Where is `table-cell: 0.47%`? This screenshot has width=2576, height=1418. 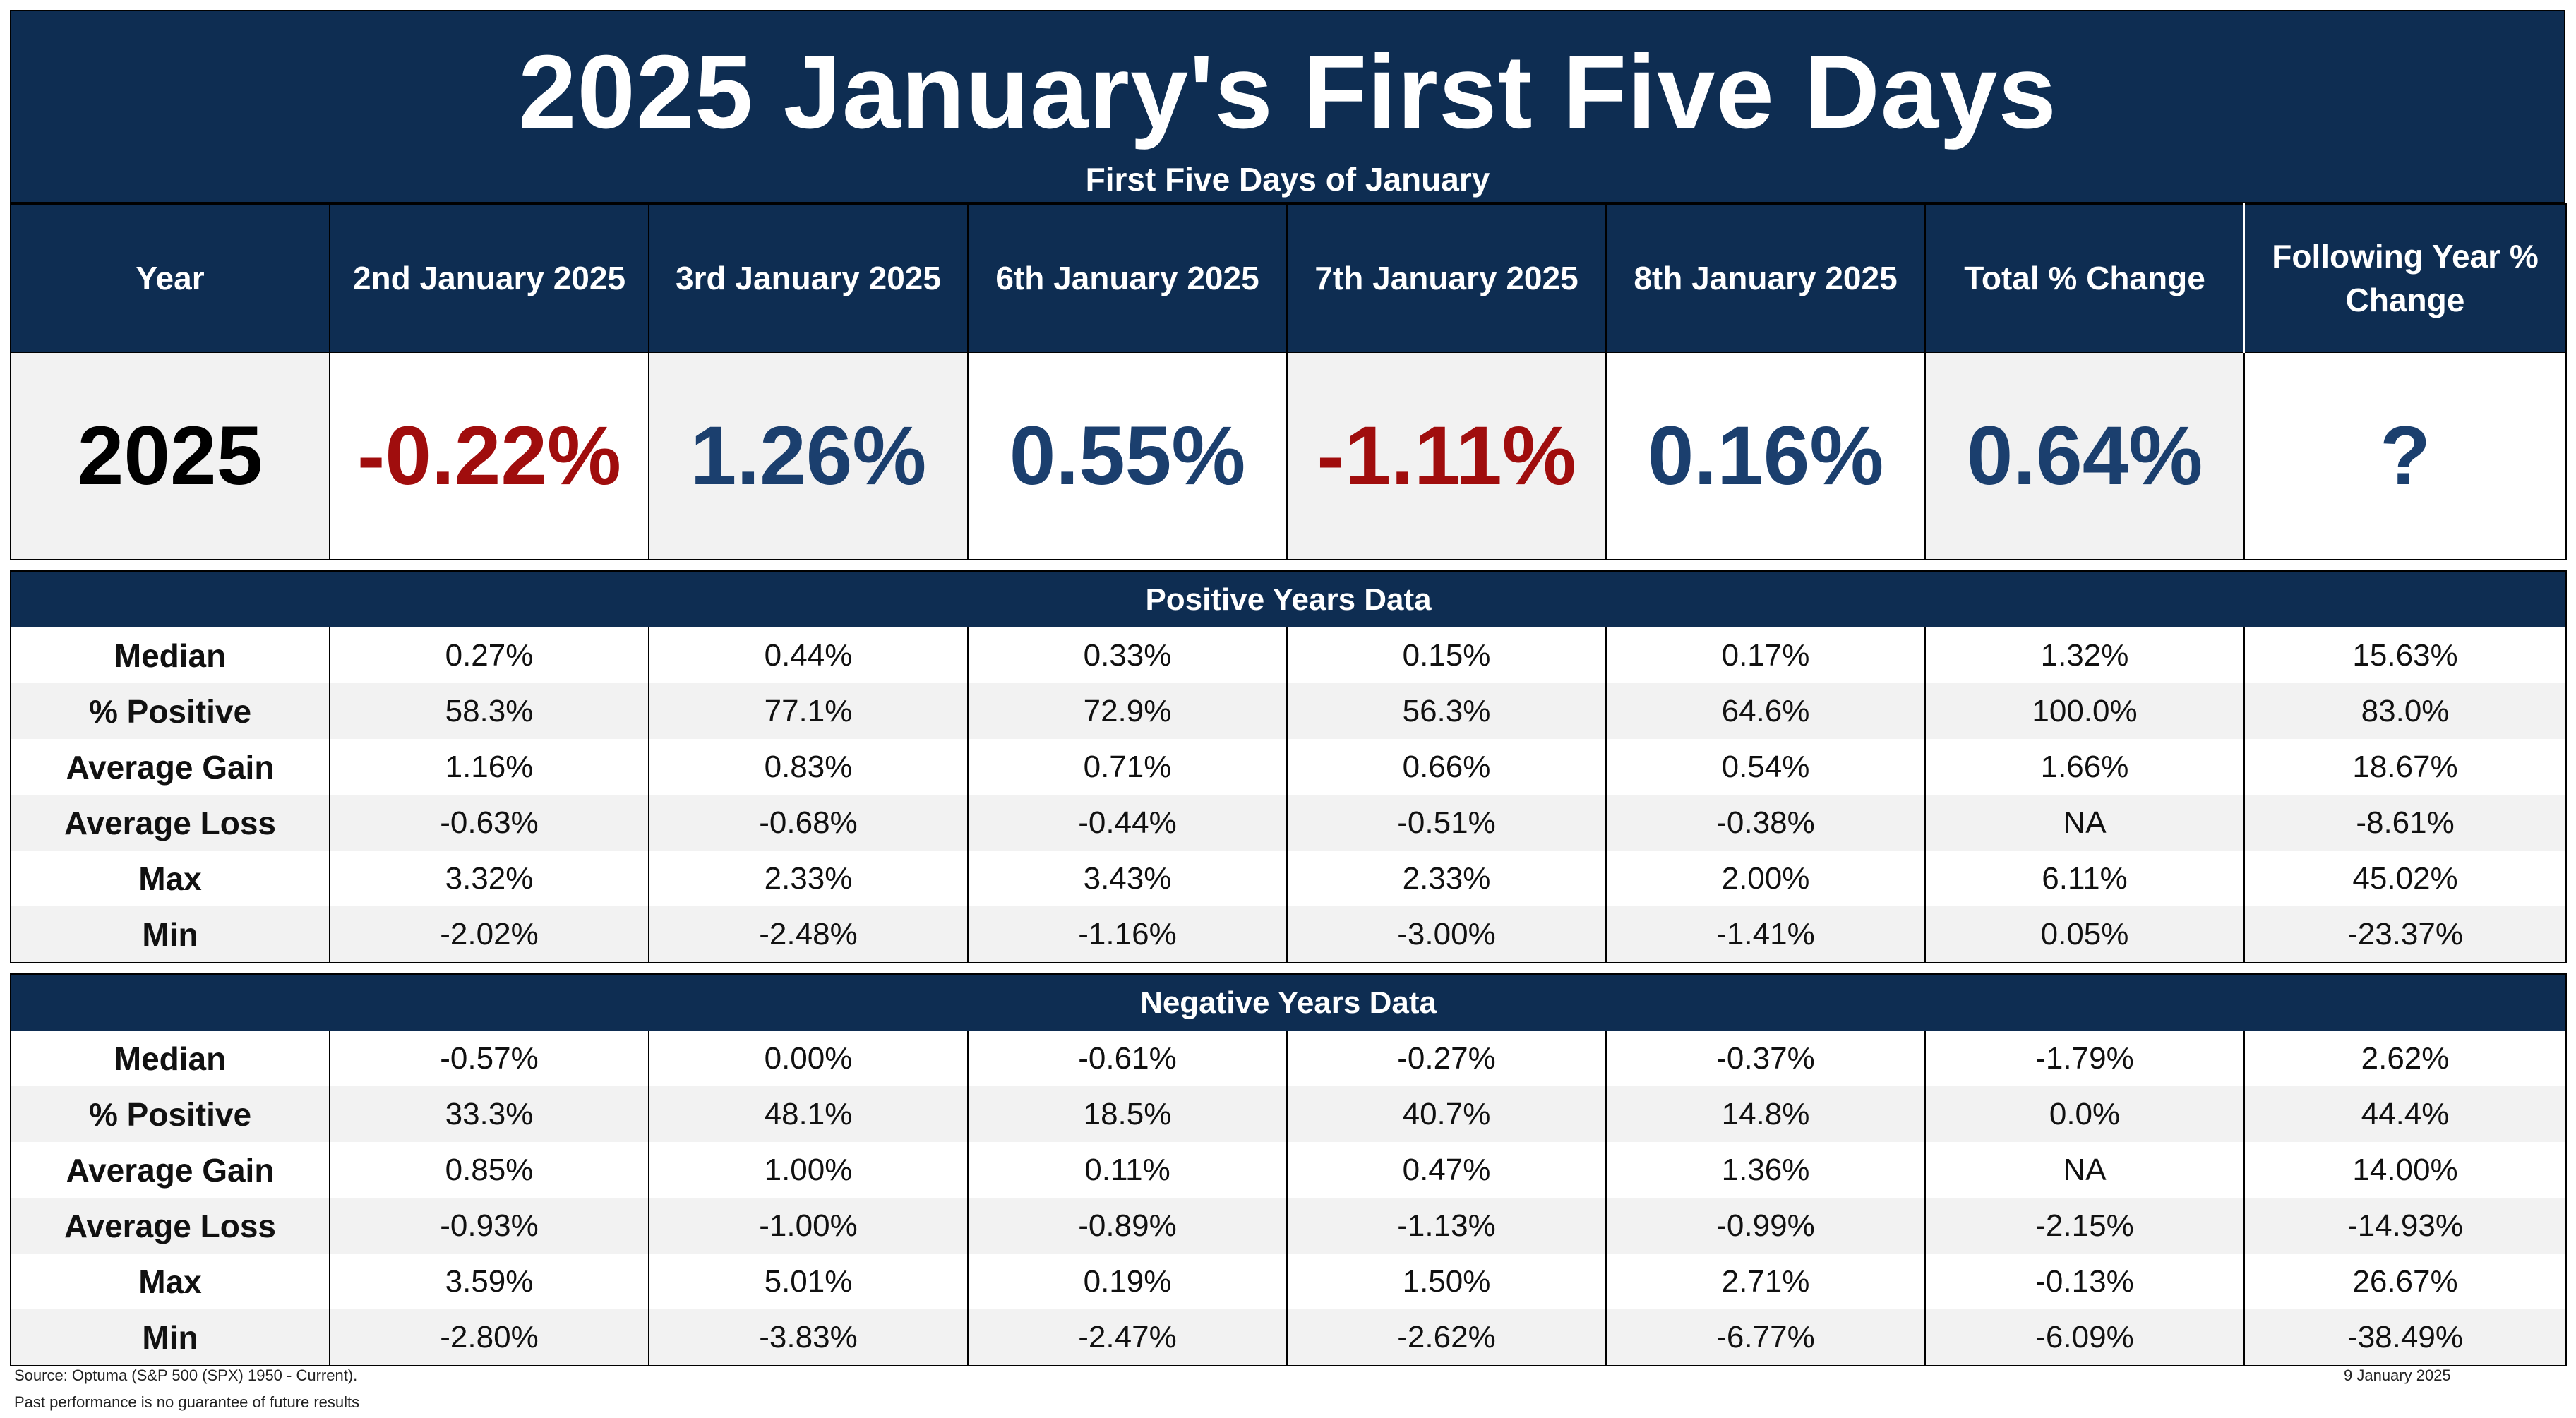 table-cell: 0.47% is located at coordinates (1446, 1170).